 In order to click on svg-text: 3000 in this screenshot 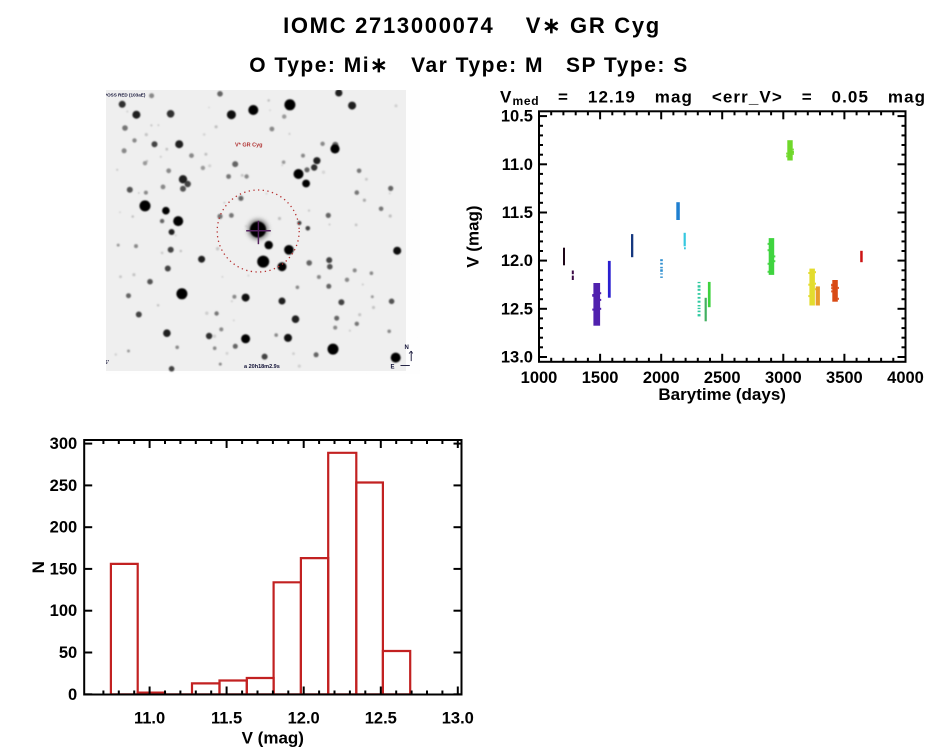, I will do `click(783, 378)`.